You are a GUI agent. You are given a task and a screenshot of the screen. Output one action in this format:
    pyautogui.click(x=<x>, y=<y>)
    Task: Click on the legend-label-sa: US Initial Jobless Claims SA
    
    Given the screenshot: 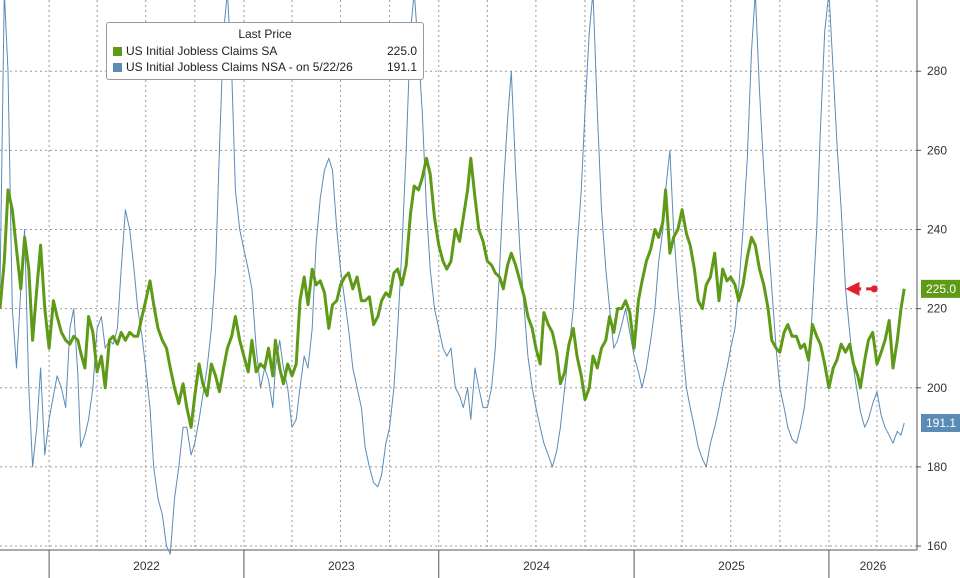 What is the action you would take?
    pyautogui.click(x=202, y=51)
    